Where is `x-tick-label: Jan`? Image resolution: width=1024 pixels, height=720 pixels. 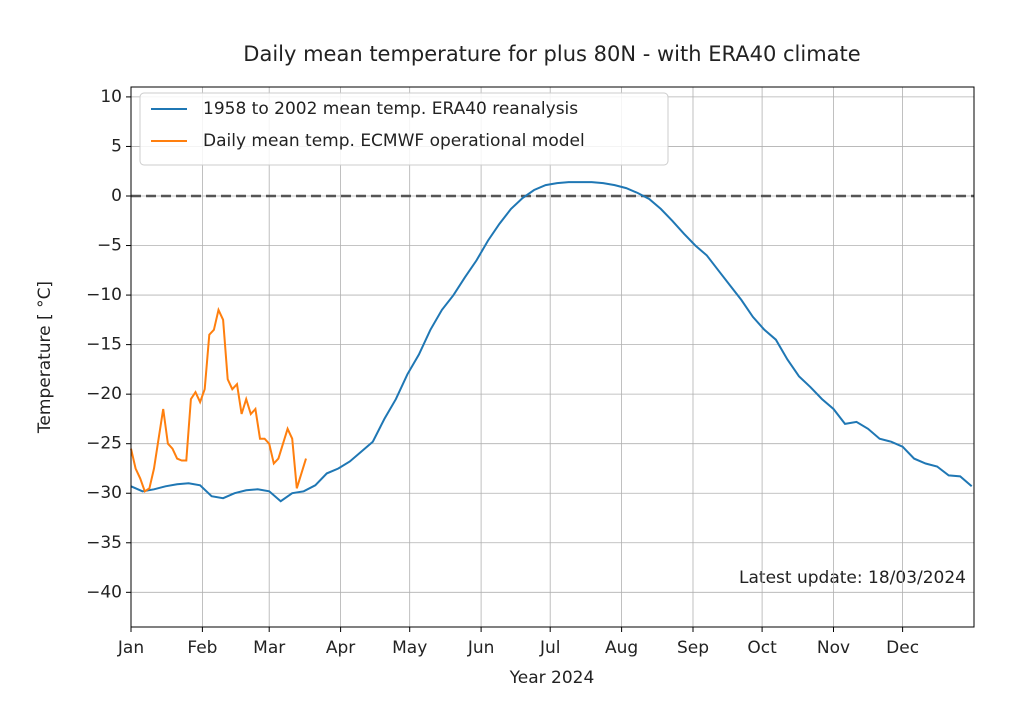
x-tick-label: Jan is located at coordinates (130, 648).